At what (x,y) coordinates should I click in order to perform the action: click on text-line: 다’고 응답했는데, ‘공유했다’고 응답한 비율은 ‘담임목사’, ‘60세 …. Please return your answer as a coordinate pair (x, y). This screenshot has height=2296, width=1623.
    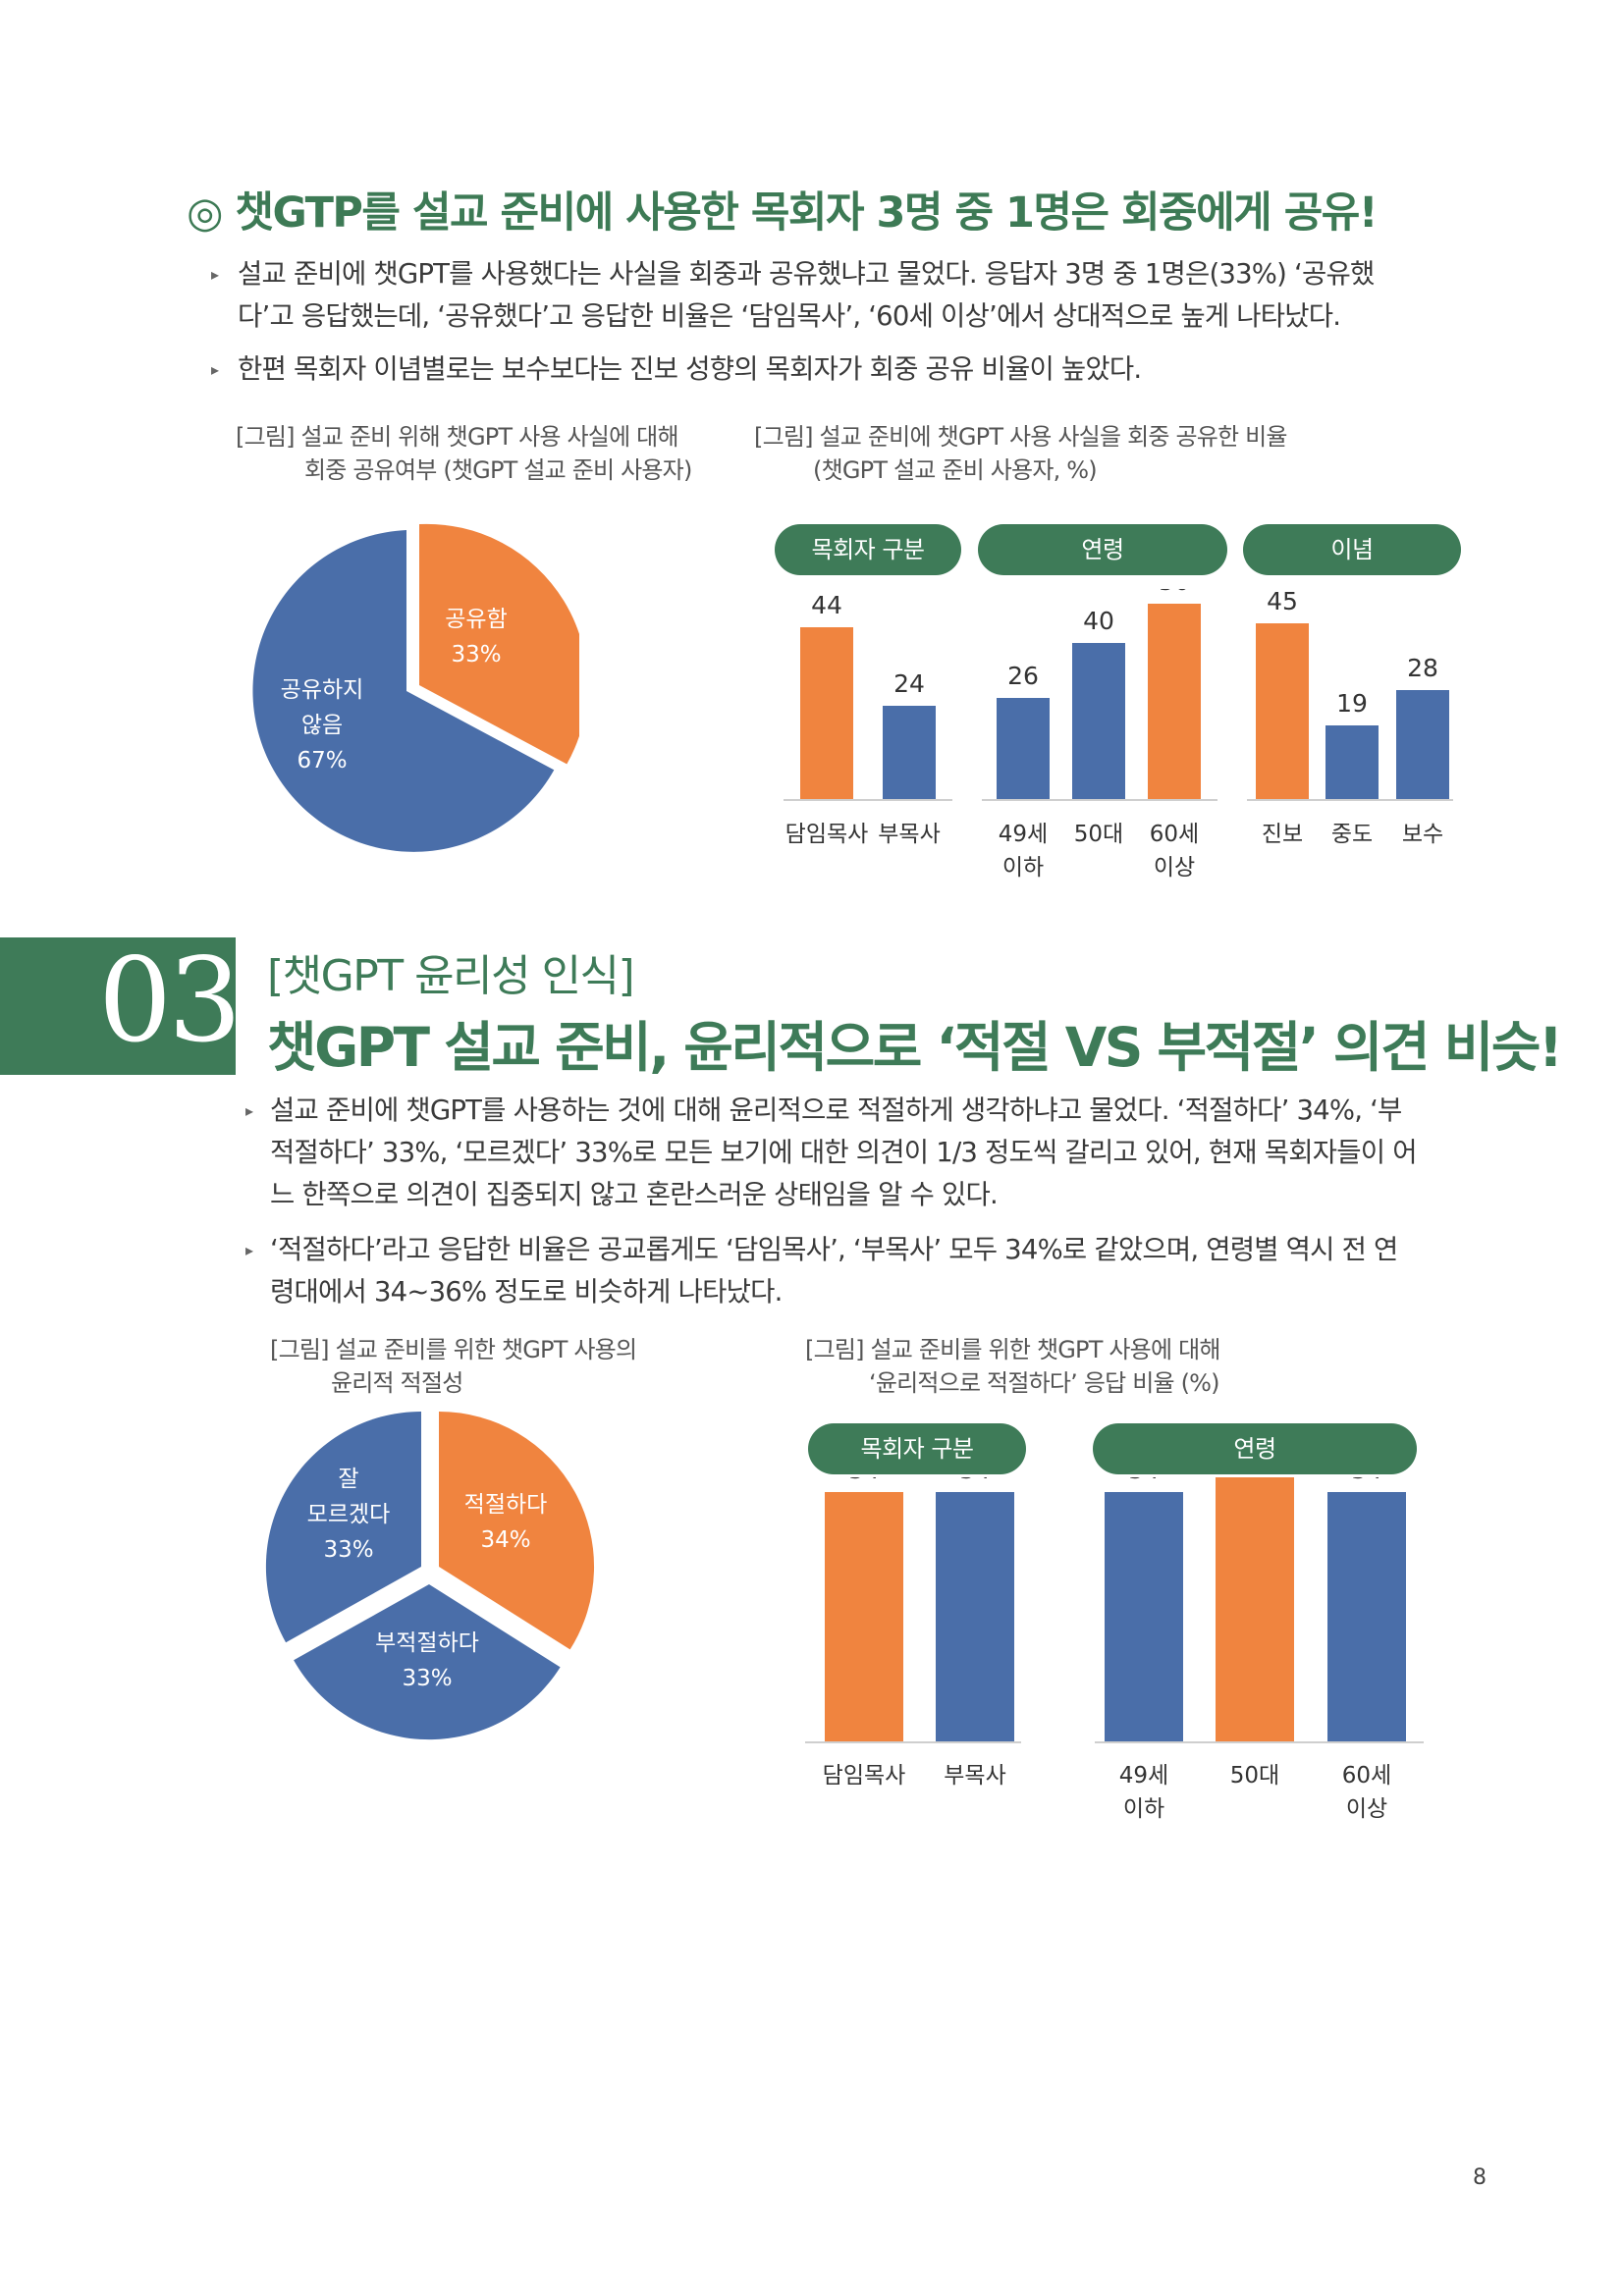
    Looking at the image, I should click on (789, 316).